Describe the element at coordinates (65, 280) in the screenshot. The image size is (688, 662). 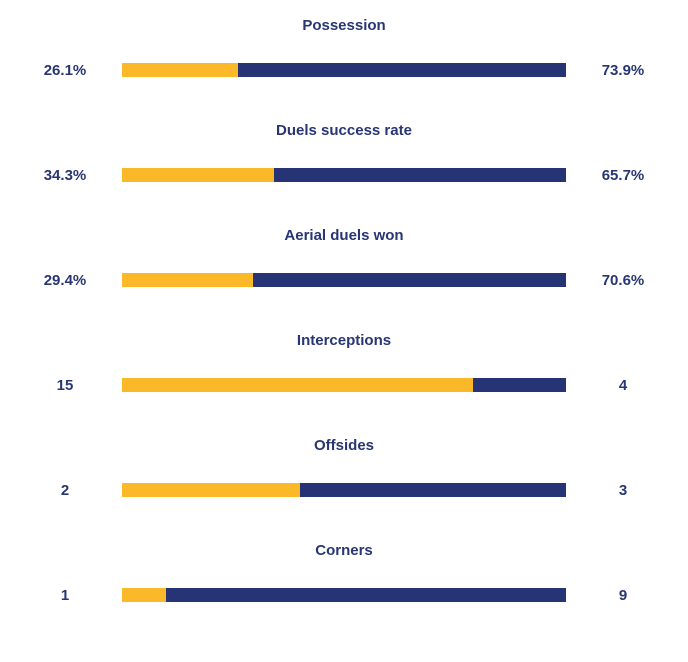
I see `stat-home-value: 29.4%` at that location.